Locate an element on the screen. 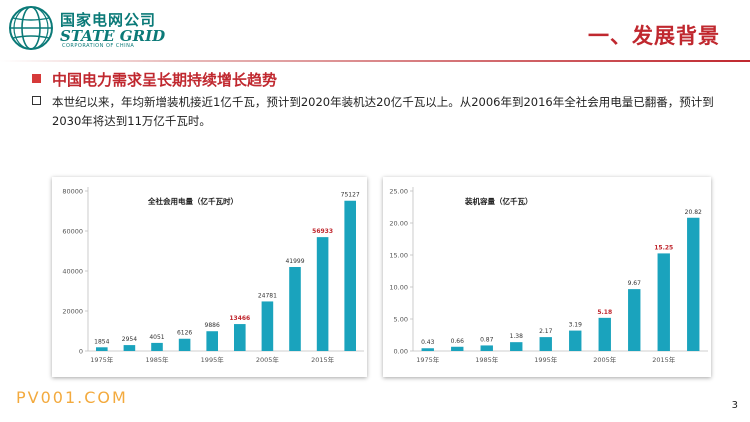 The image size is (750, 422). slide-title: 一、发展背景 is located at coordinates (654, 36).